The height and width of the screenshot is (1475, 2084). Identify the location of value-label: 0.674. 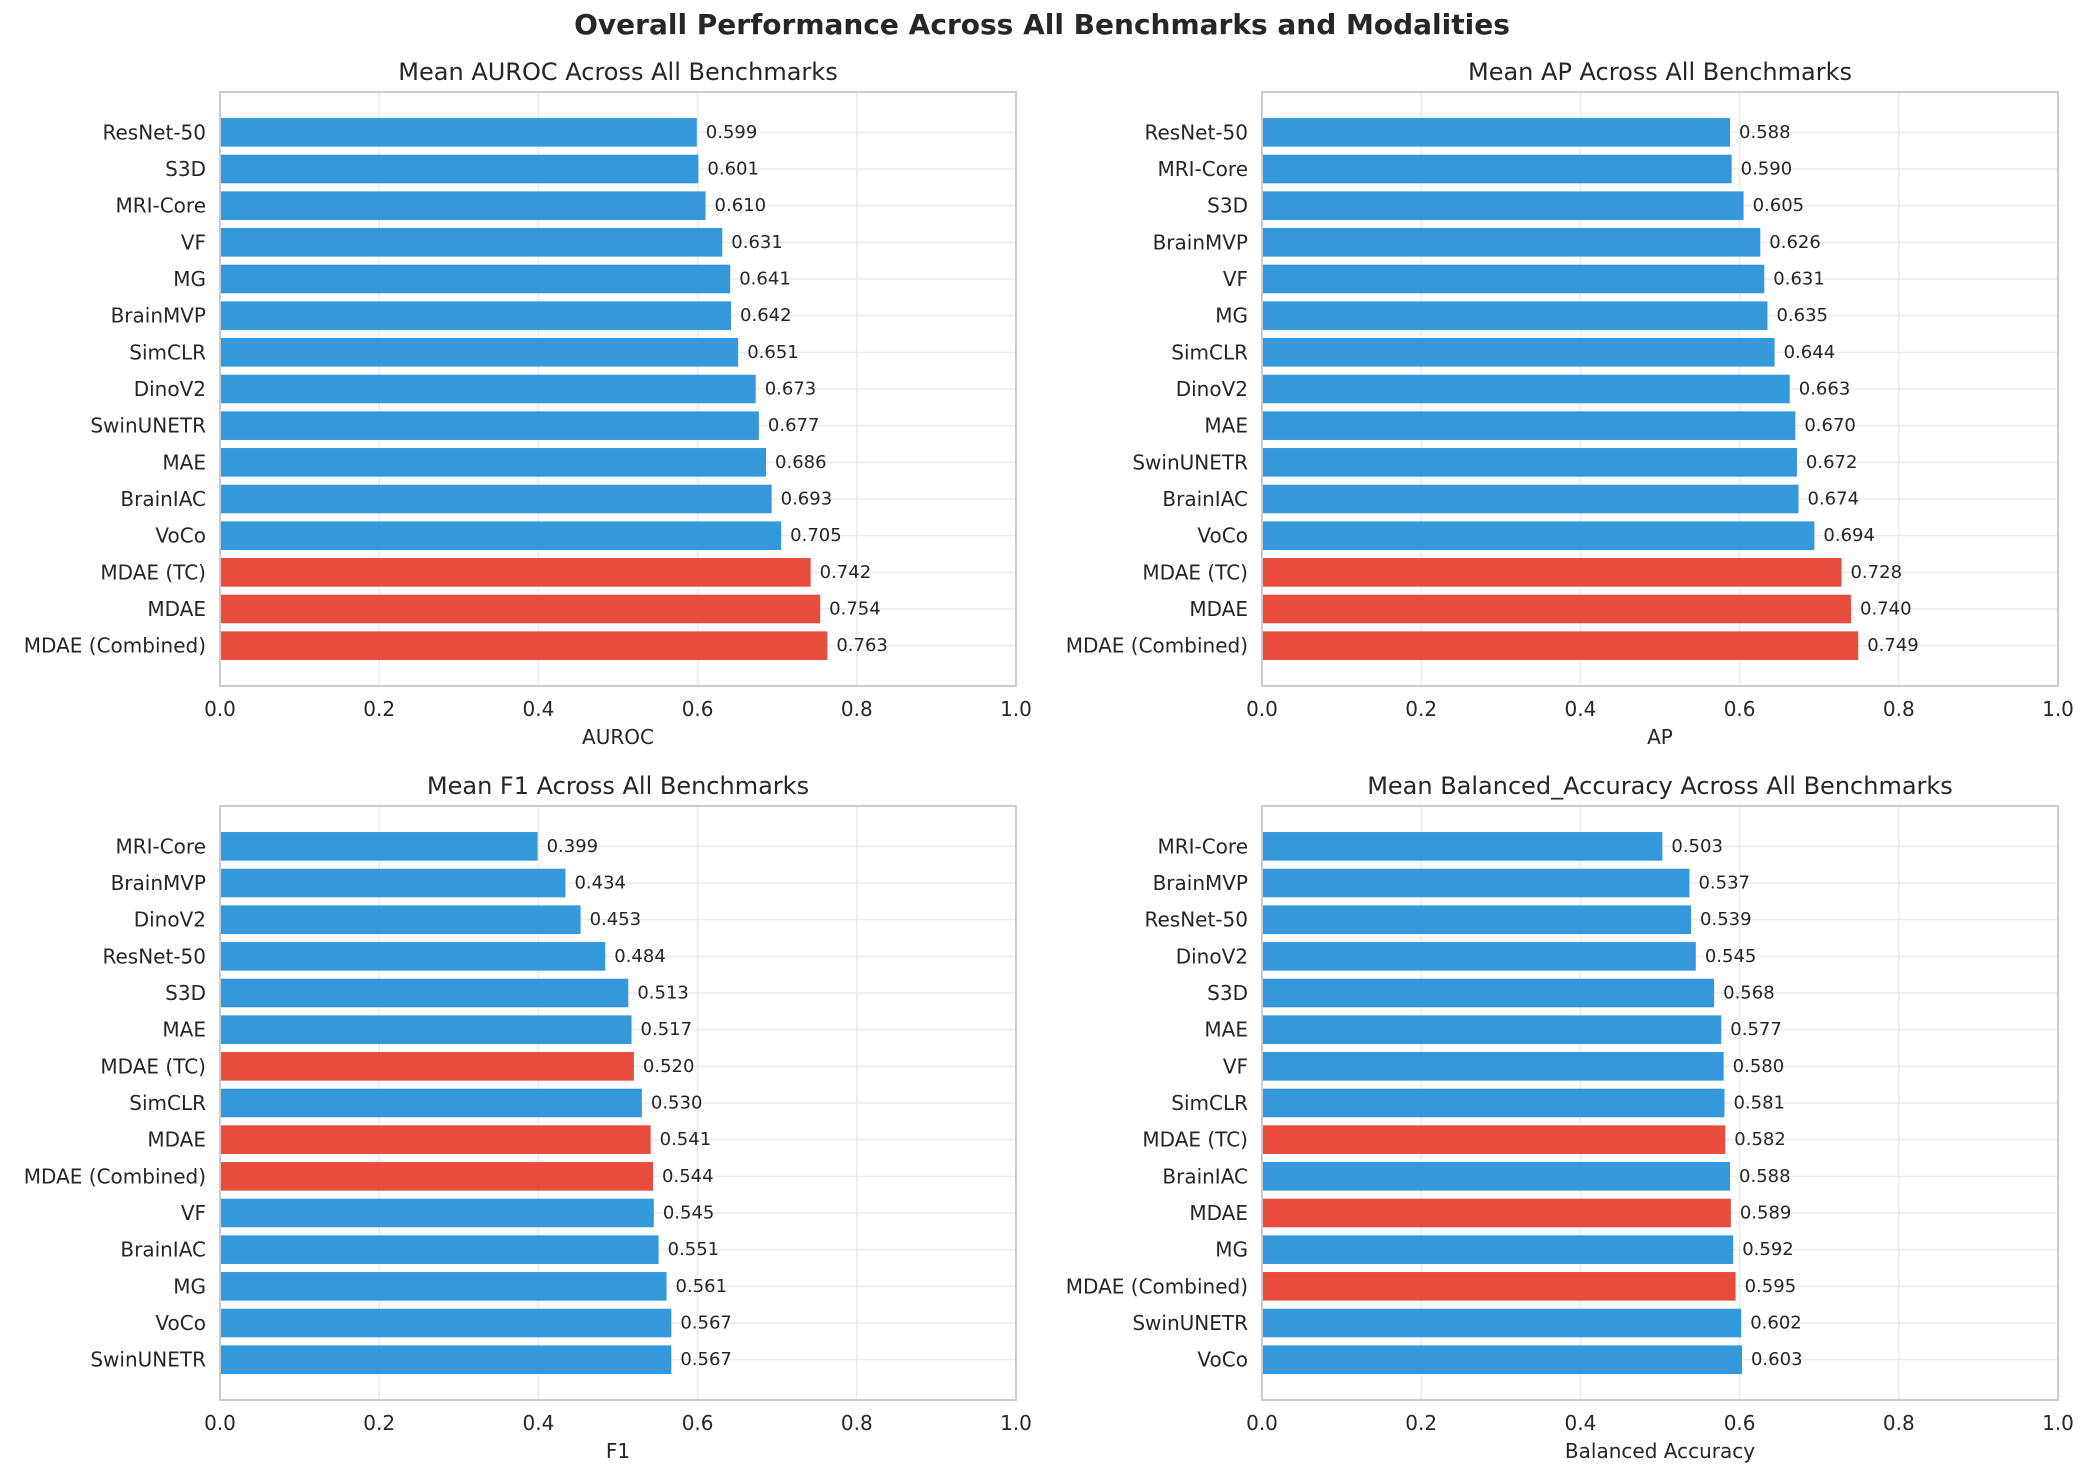
(1834, 499).